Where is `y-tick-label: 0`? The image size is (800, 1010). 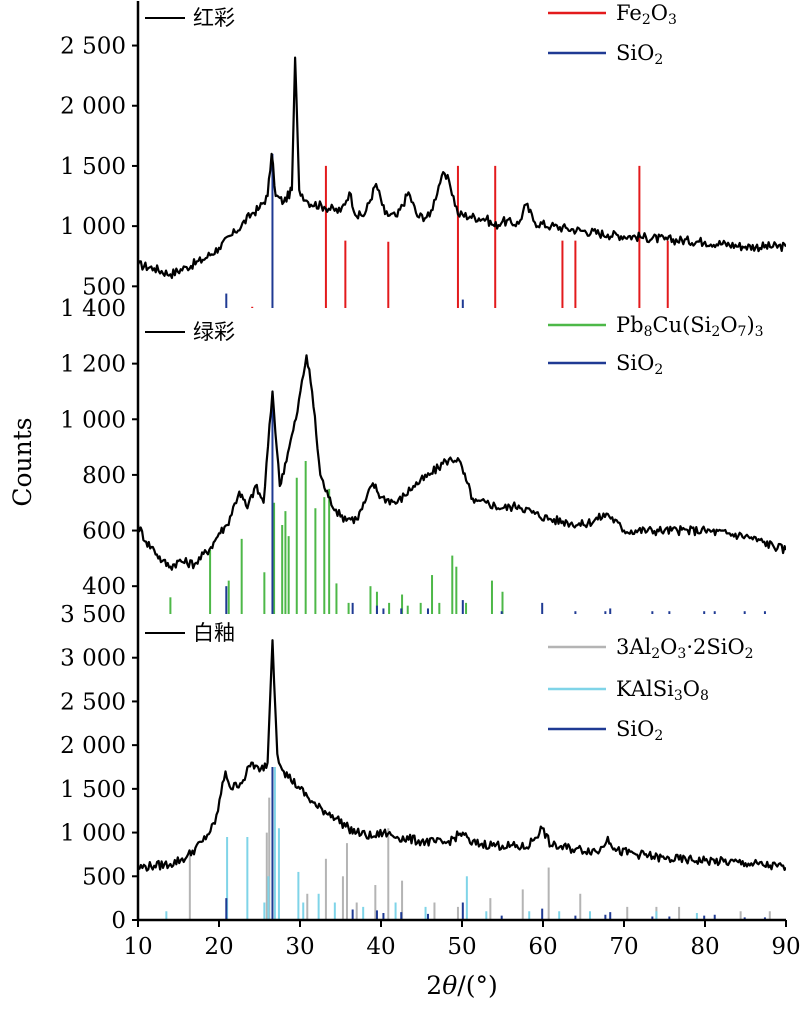 y-tick-label: 0 is located at coordinates (118, 921).